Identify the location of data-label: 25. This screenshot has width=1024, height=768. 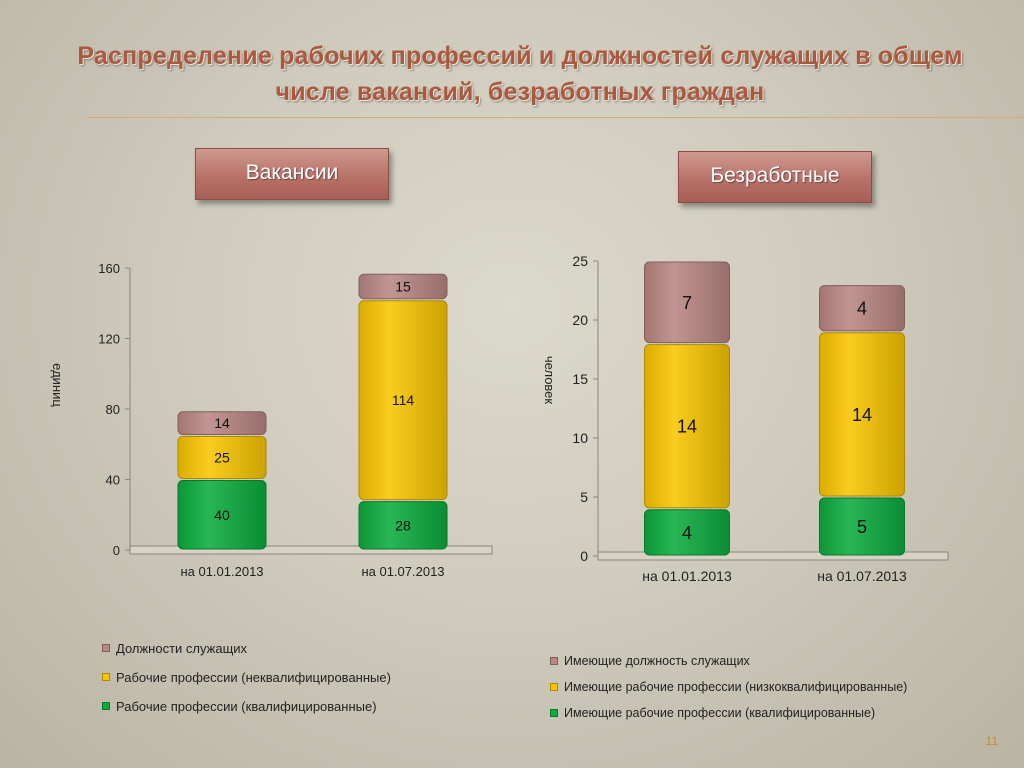
(222, 458).